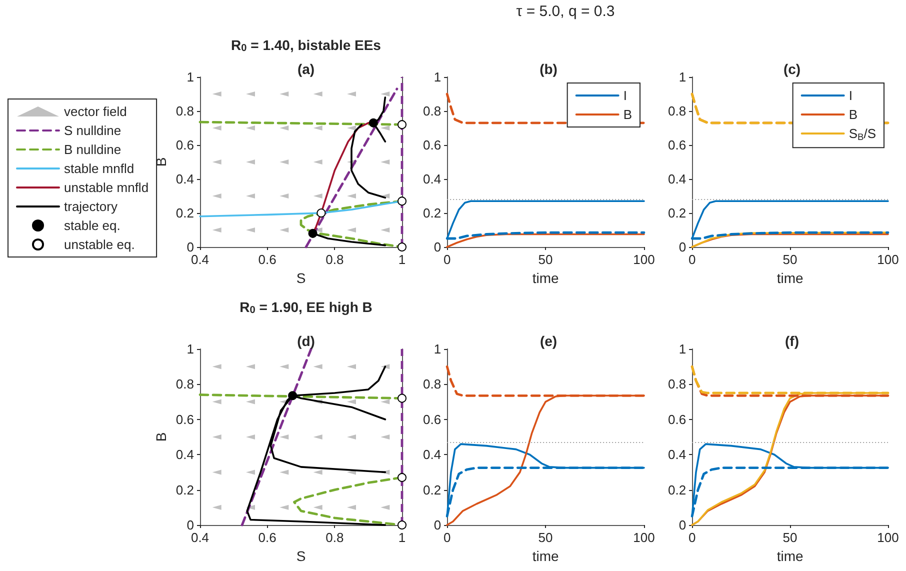 The image size is (906, 571). What do you see at coordinates (792, 69) in the screenshot?
I see `chart-subtitle: (c)` at bounding box center [792, 69].